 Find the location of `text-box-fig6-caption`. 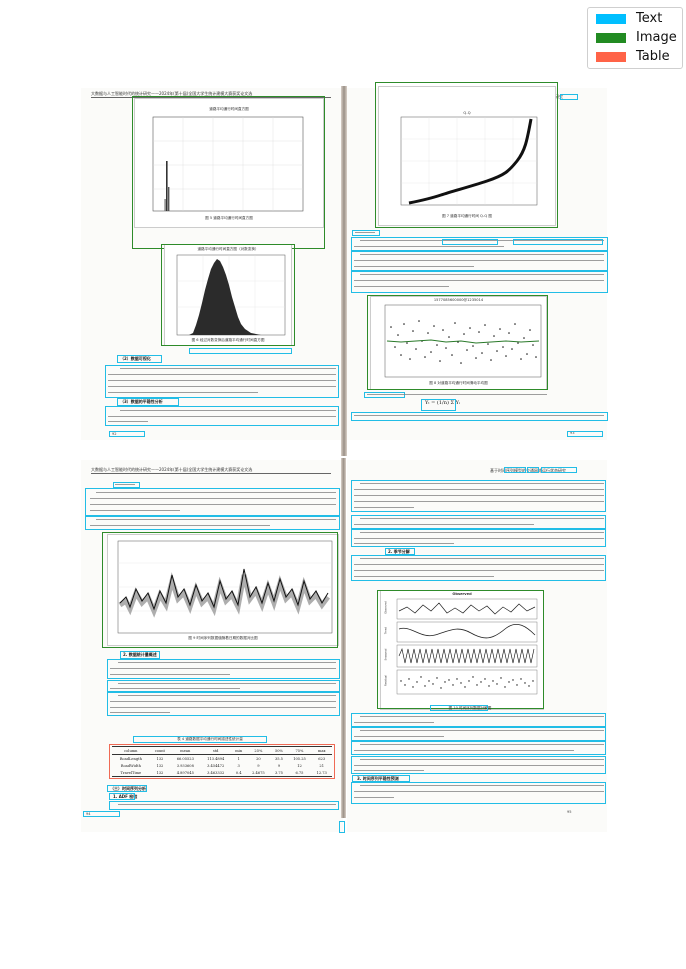

text-box-fig6-caption is located at coordinates (240, 351).